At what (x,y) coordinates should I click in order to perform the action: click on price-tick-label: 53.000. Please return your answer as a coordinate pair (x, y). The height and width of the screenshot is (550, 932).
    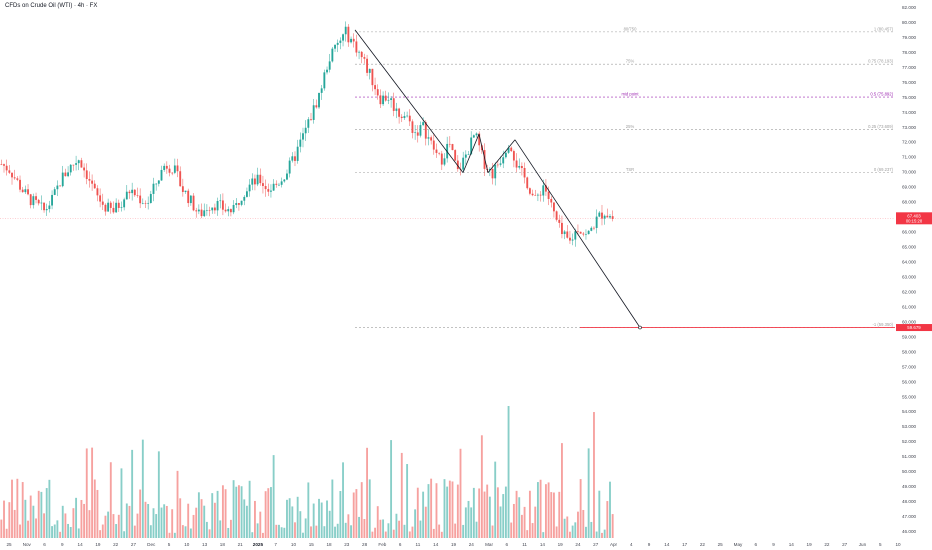
    Looking at the image, I should click on (909, 426).